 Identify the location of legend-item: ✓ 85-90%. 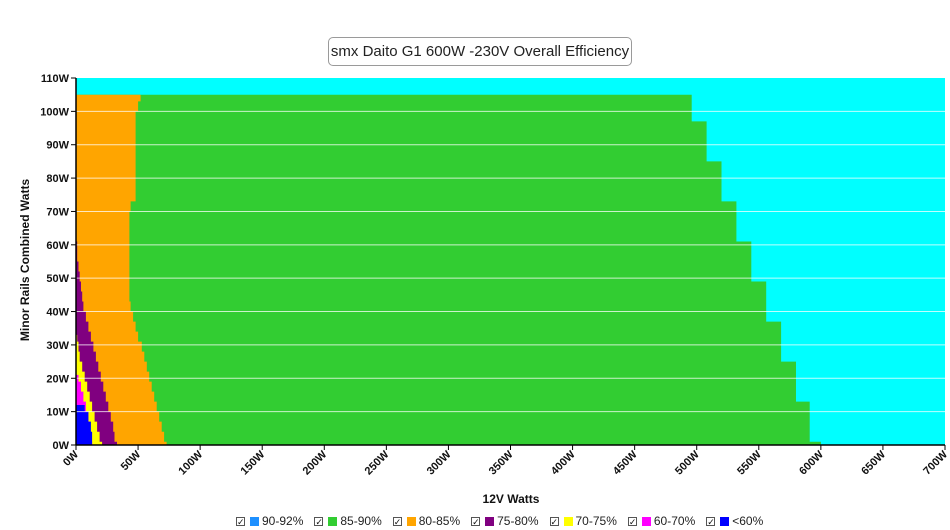
(348, 521).